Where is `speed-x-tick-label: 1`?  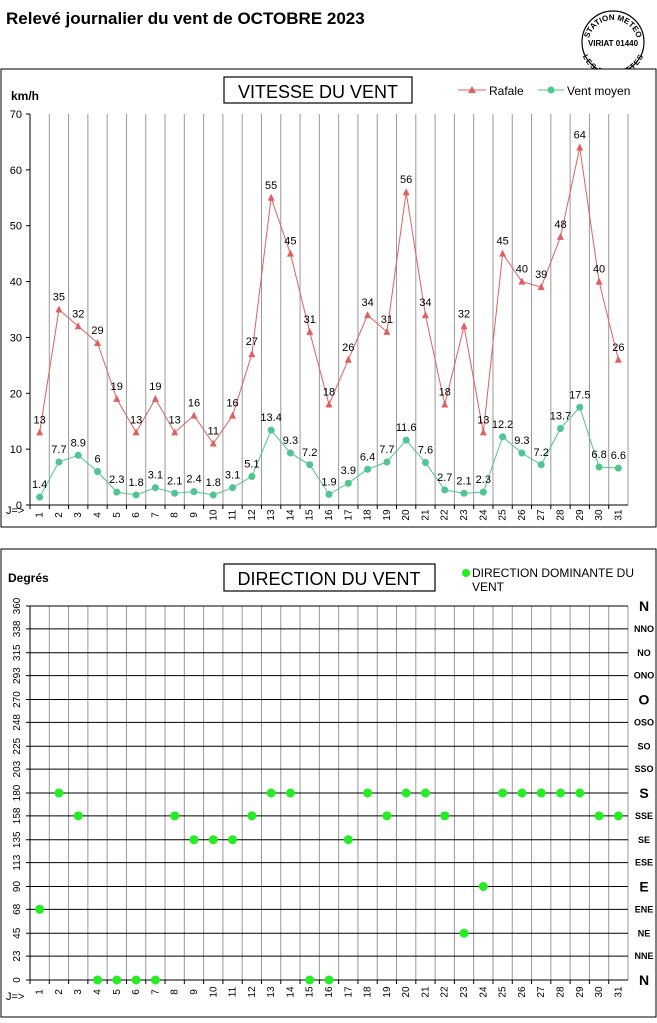
speed-x-tick-label: 1 is located at coordinates (40, 515).